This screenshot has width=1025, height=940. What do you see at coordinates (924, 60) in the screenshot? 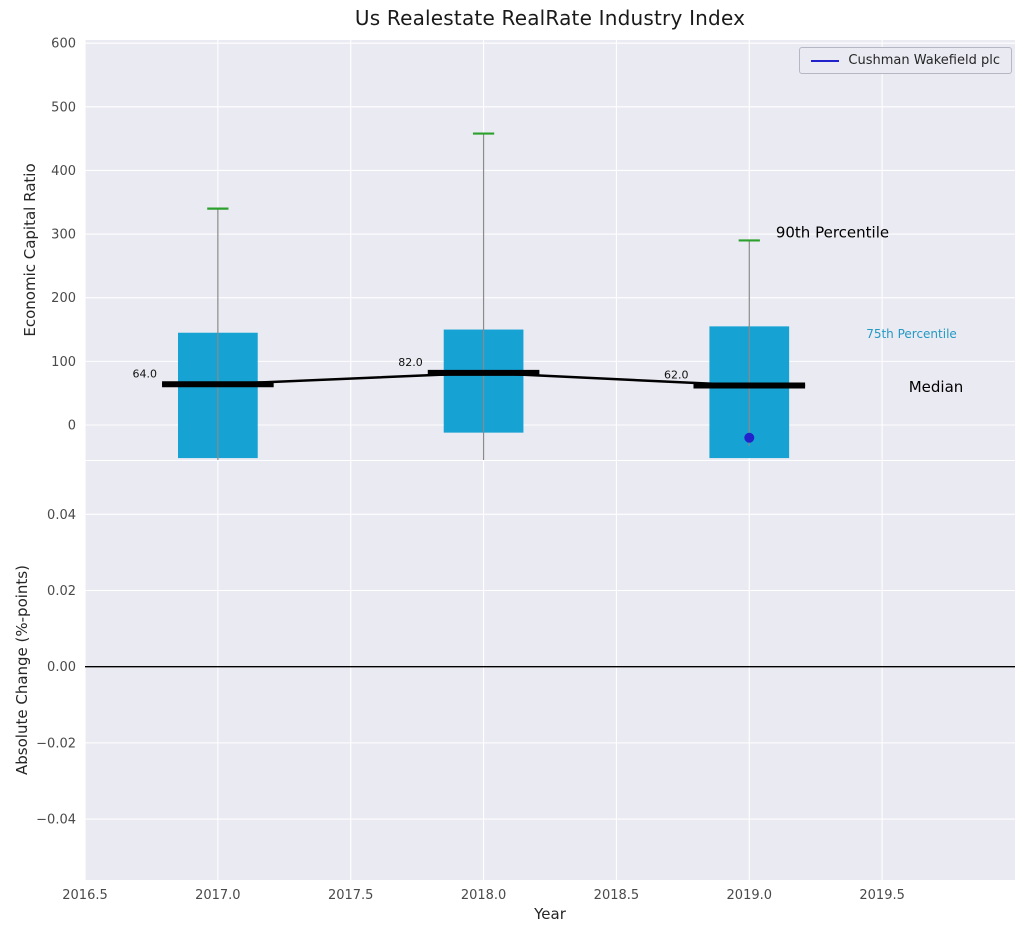
I see `legend-label: Cushman Wakefield plc` at bounding box center [924, 60].